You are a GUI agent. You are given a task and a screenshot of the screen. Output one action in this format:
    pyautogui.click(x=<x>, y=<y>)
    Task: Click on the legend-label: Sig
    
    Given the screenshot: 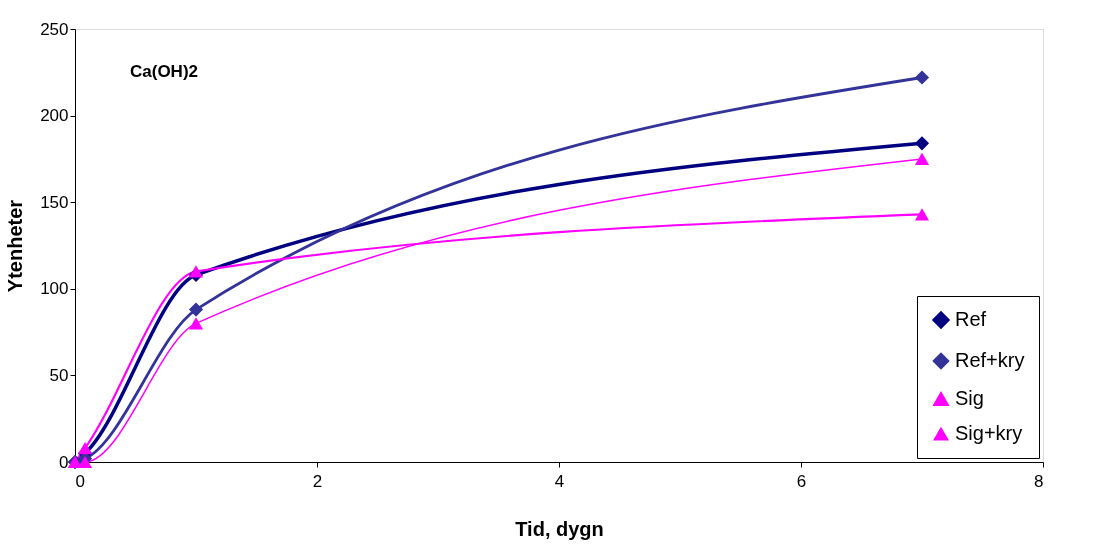 What is the action you would take?
    pyautogui.click(x=969, y=398)
    